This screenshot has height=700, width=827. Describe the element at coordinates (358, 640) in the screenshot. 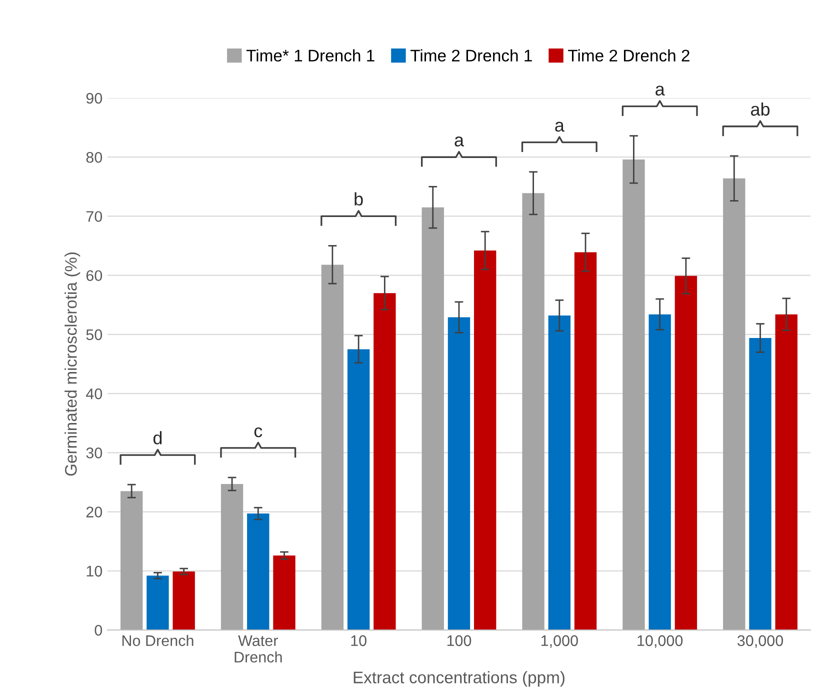

I see `x-tick-label: 10` at that location.